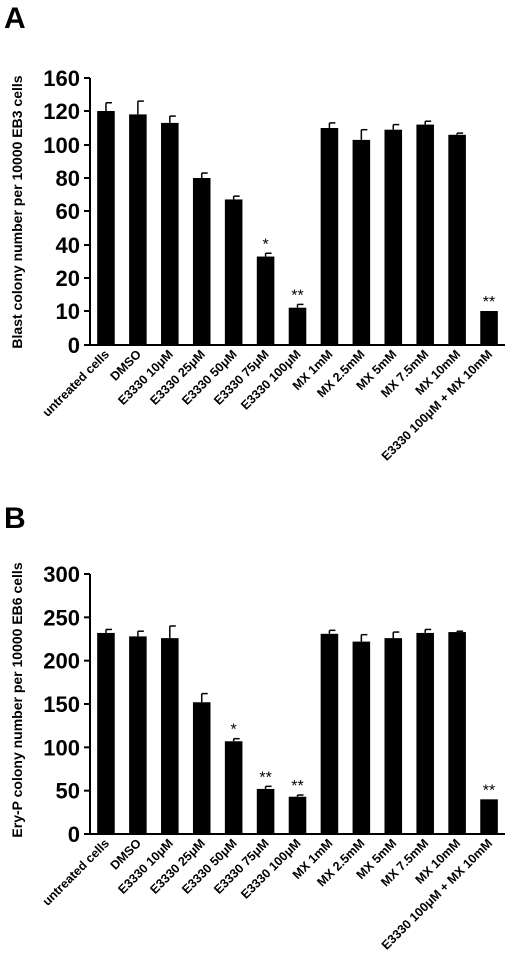 The image size is (520, 977). What do you see at coordinates (76, 383) in the screenshot?
I see `x-tick-label-a-0: untreated cells` at bounding box center [76, 383].